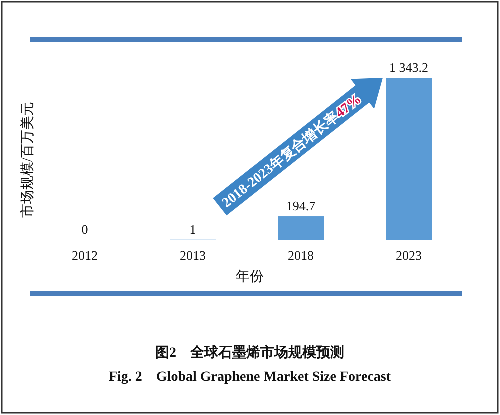 The image size is (500, 415). Describe the element at coordinates (409, 255) in the screenshot. I see `x-tick-label: 2023` at that location.